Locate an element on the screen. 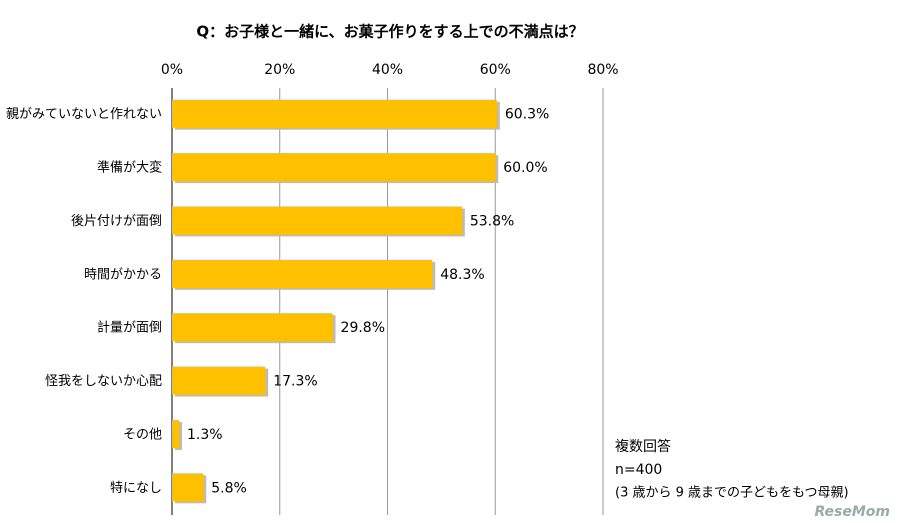 The width and height of the screenshot is (900, 523). y-tick-label: 特になし is located at coordinates (136, 488).